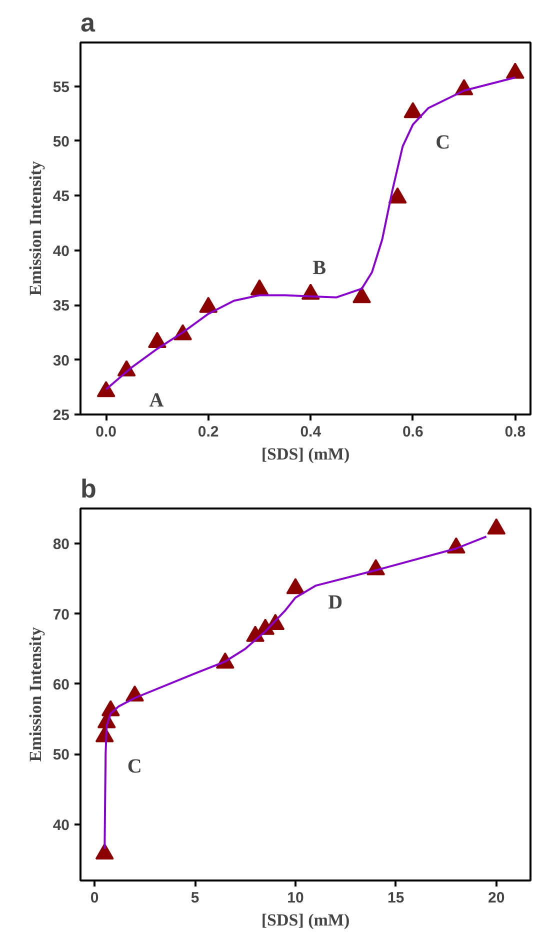 The height and width of the screenshot is (933, 534). Describe the element at coordinates (413, 432) in the screenshot. I see `x-tick-label: 0.6` at that location.